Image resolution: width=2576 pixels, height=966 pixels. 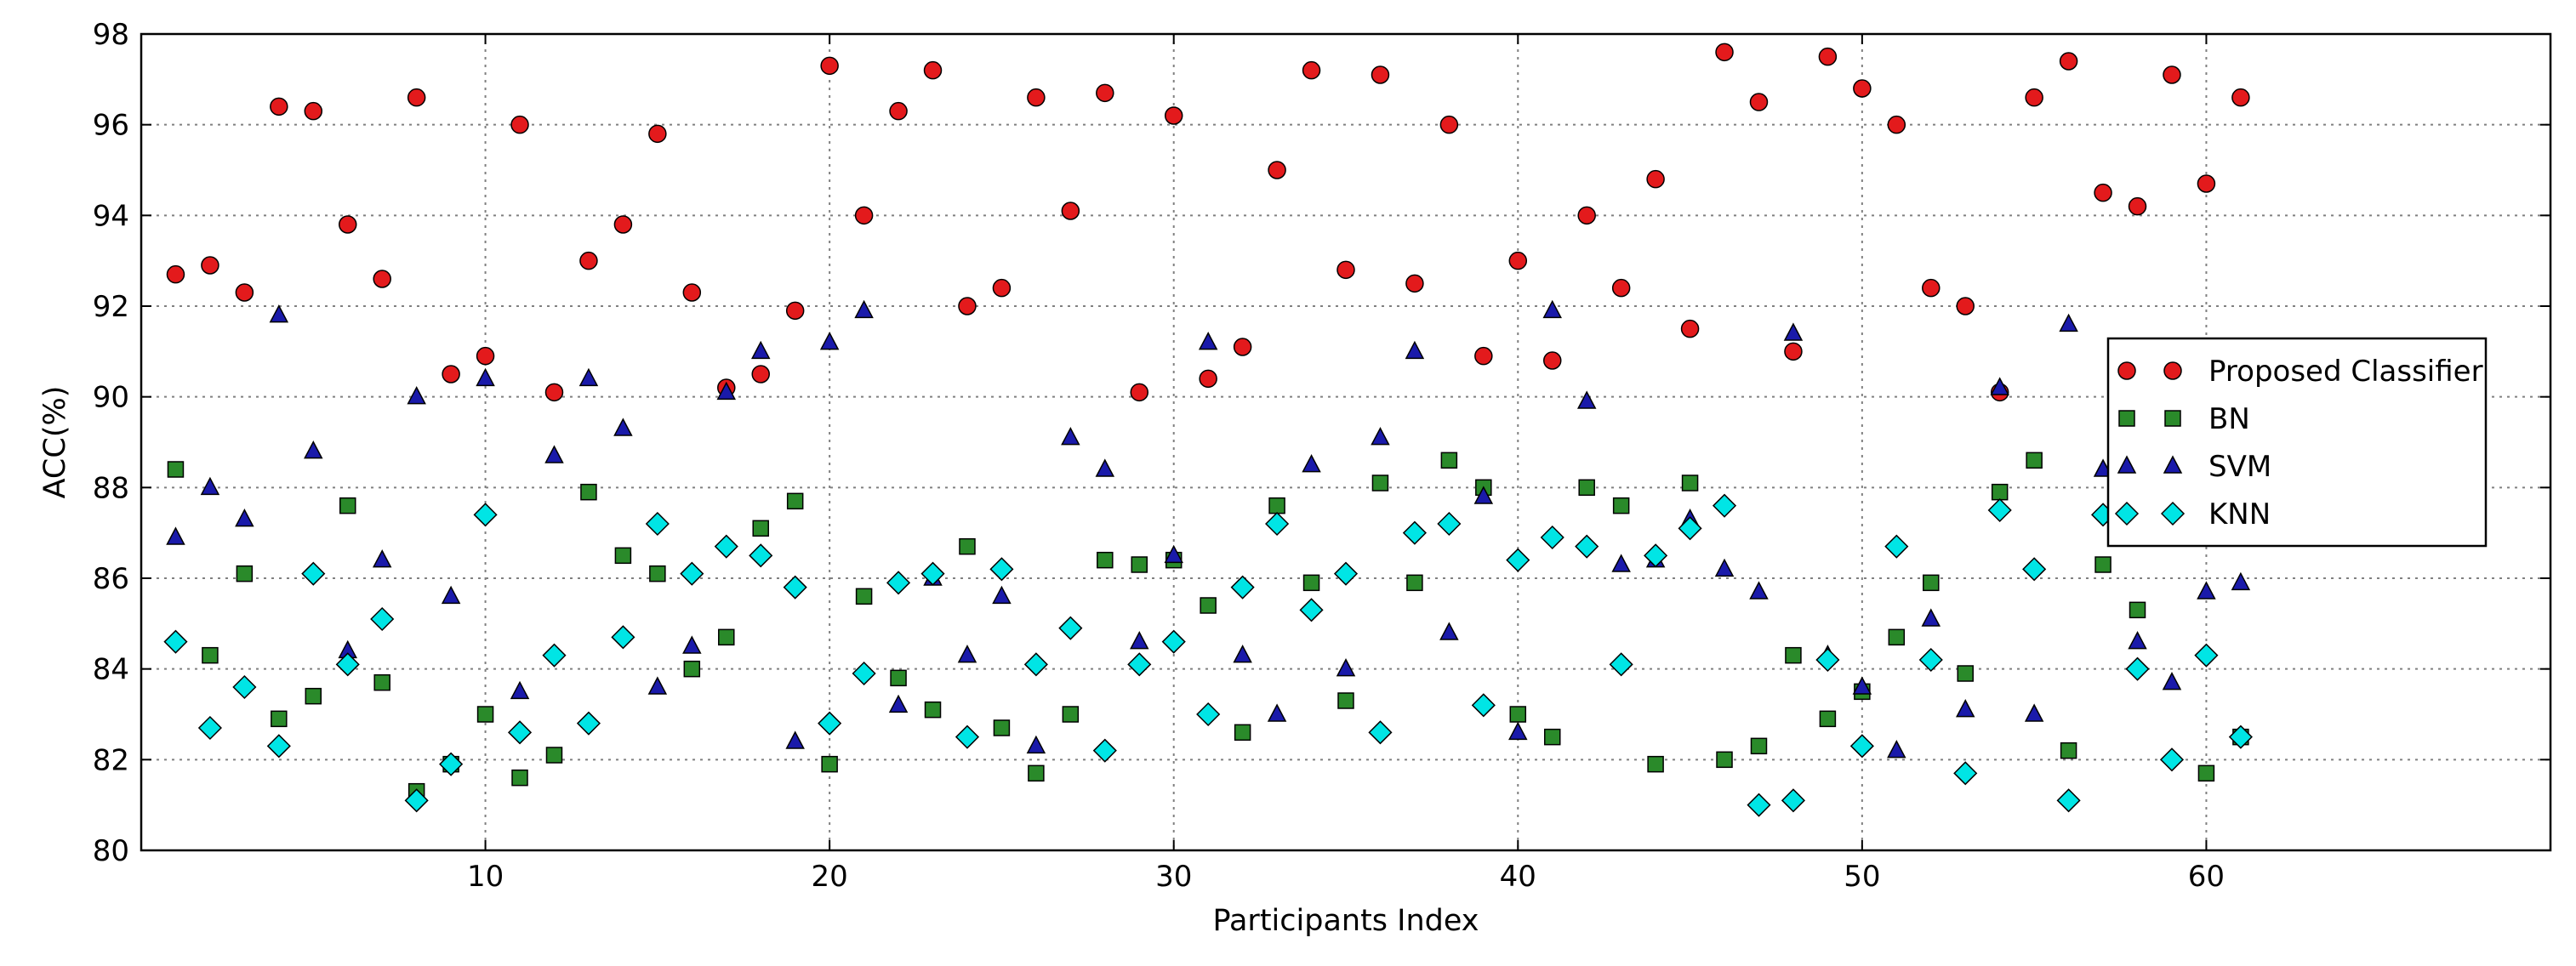 I want to click on y-tick-label: 82, so click(x=111, y=760).